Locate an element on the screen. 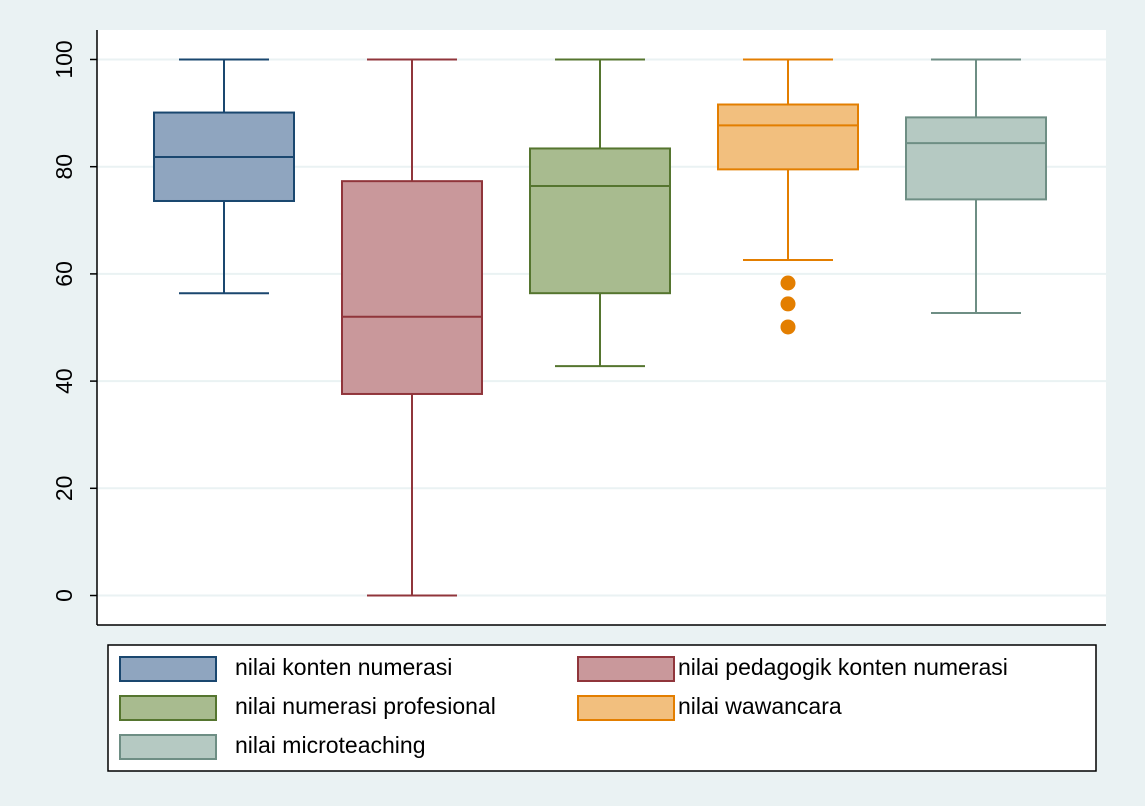  legend-label: nilai wawancara is located at coordinates (760, 706).